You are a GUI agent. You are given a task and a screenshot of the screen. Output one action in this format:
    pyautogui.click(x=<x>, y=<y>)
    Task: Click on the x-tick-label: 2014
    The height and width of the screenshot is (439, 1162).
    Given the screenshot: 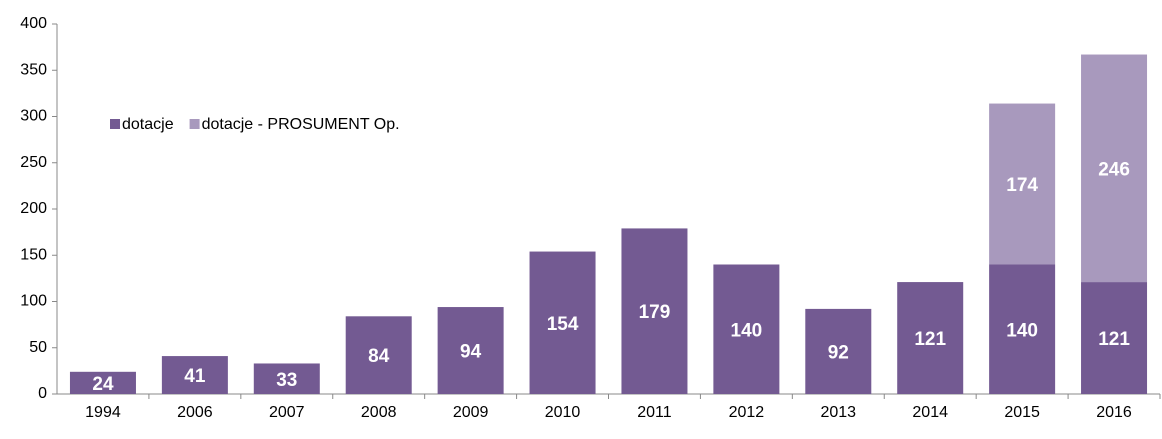 What is the action you would take?
    pyautogui.click(x=930, y=412)
    